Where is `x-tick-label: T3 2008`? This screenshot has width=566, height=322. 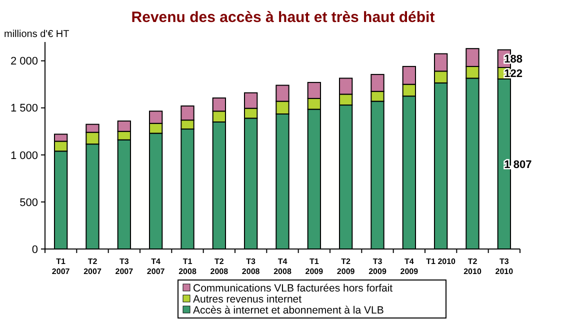
x-tick-label: T3 2008 is located at coordinates (251, 266).